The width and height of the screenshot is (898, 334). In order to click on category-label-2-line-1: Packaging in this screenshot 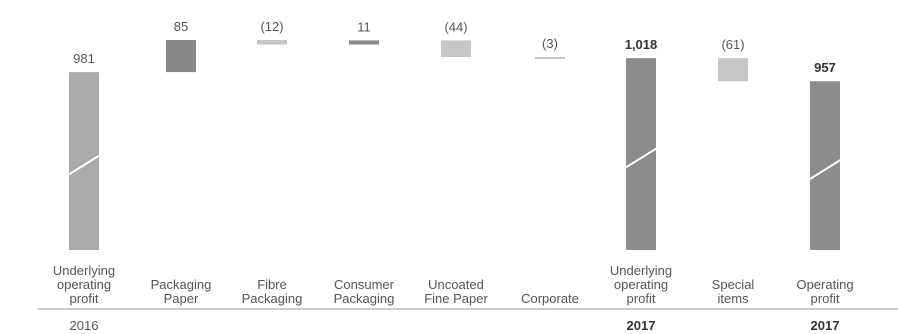, I will do `click(181, 284)`.